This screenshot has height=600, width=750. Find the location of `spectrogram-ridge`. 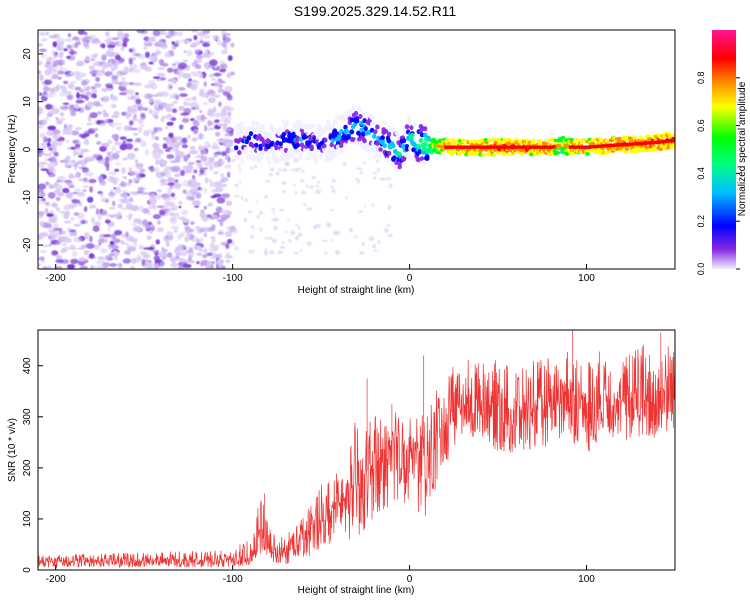

spectrogram-ridge is located at coordinates (454, 139).